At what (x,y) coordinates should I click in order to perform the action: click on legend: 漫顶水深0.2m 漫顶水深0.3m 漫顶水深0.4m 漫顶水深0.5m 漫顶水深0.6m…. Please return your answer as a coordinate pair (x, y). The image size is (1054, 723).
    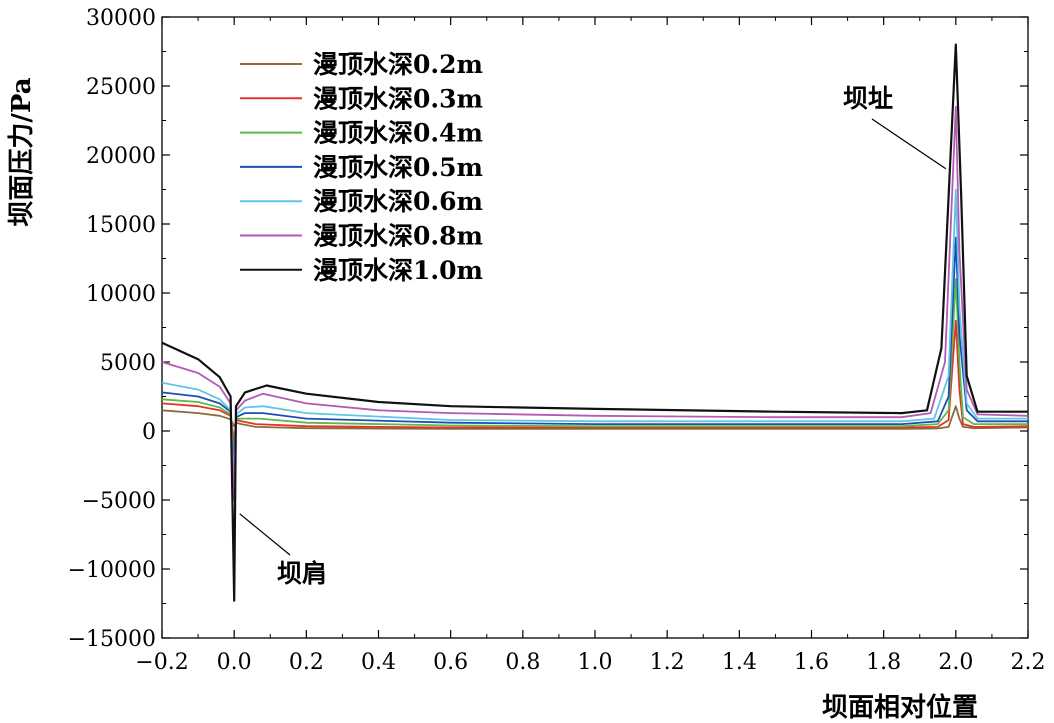
    Looking at the image, I should click on (361, 167).